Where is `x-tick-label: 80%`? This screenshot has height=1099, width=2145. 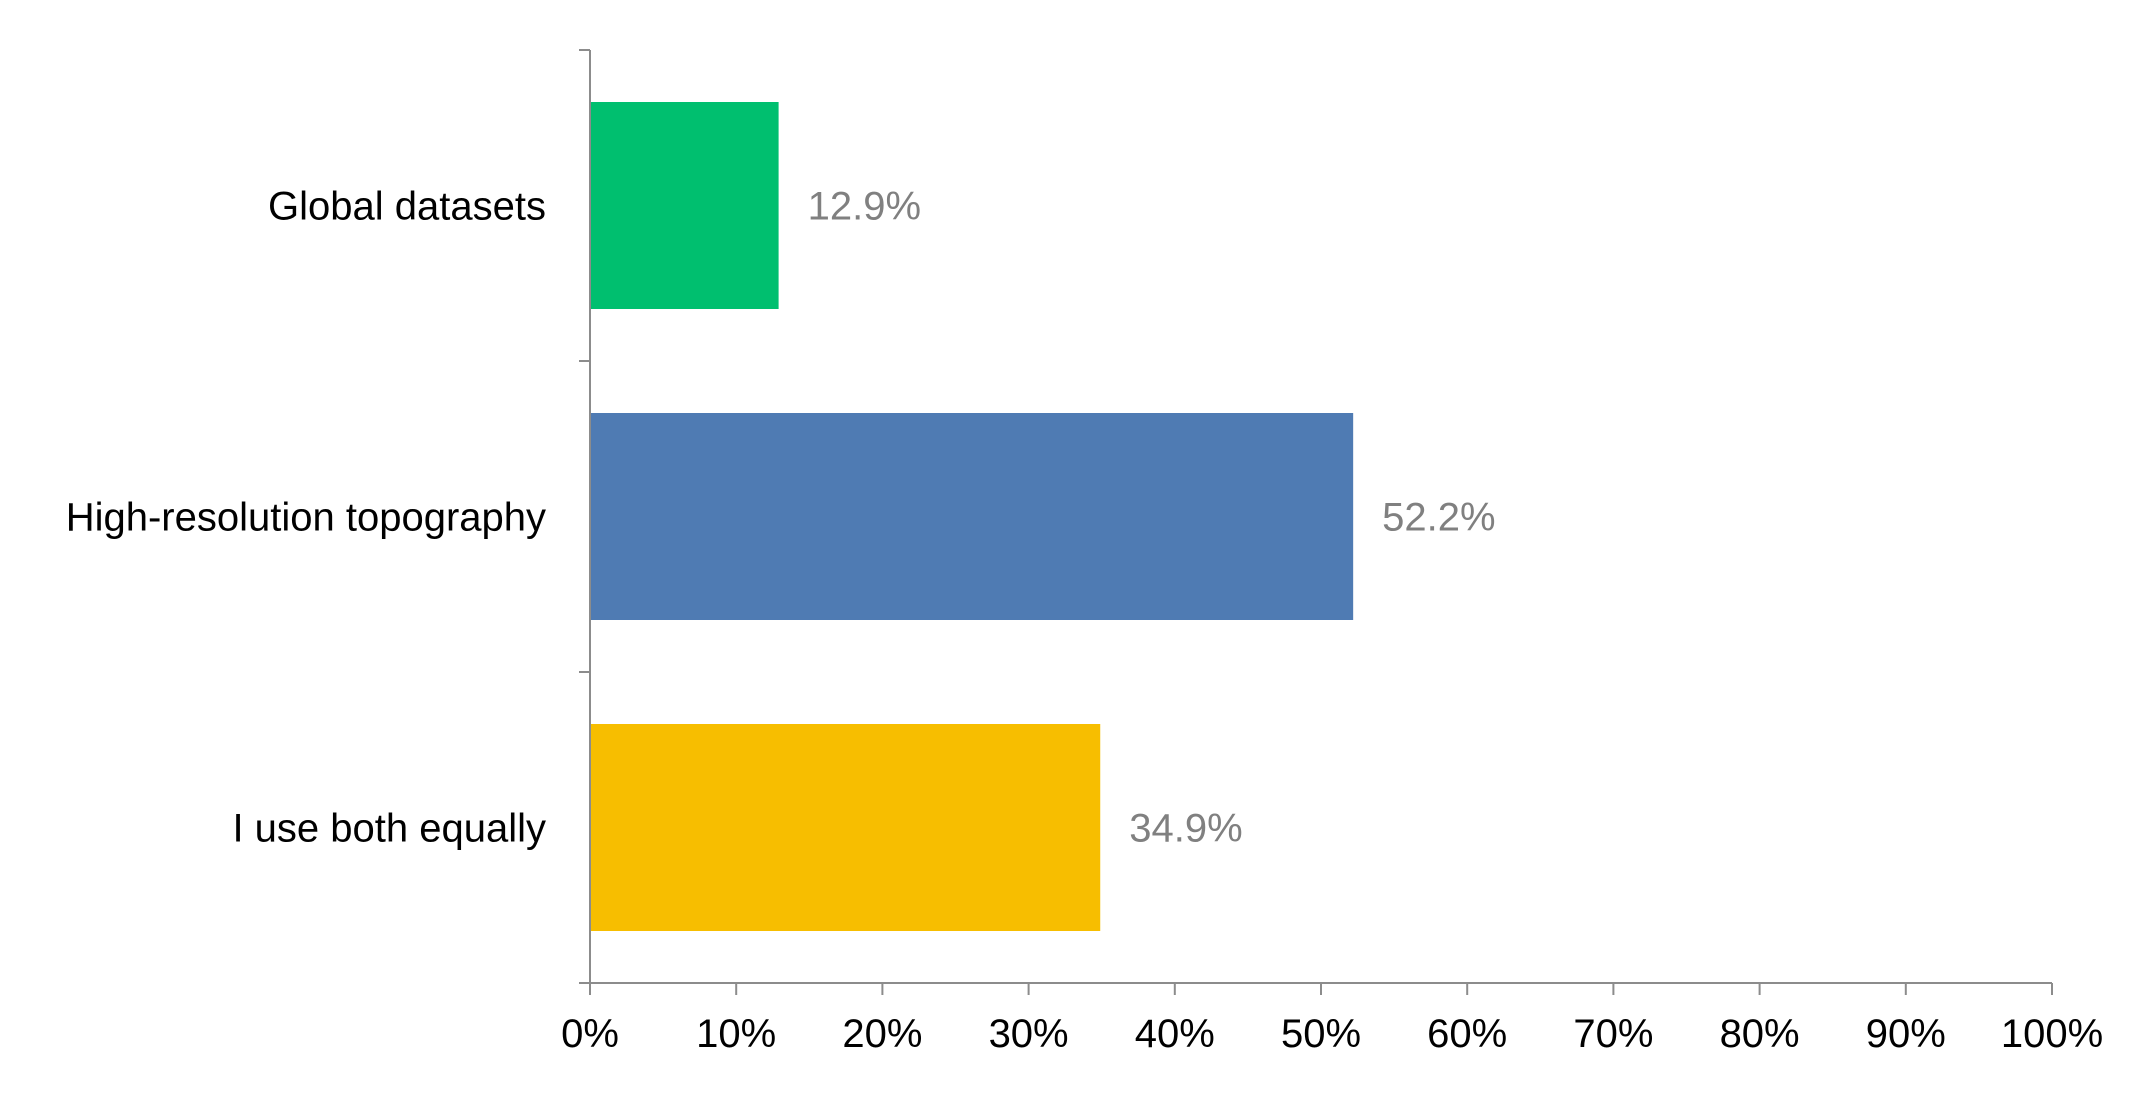
x-tick-label: 80% is located at coordinates (1760, 1034).